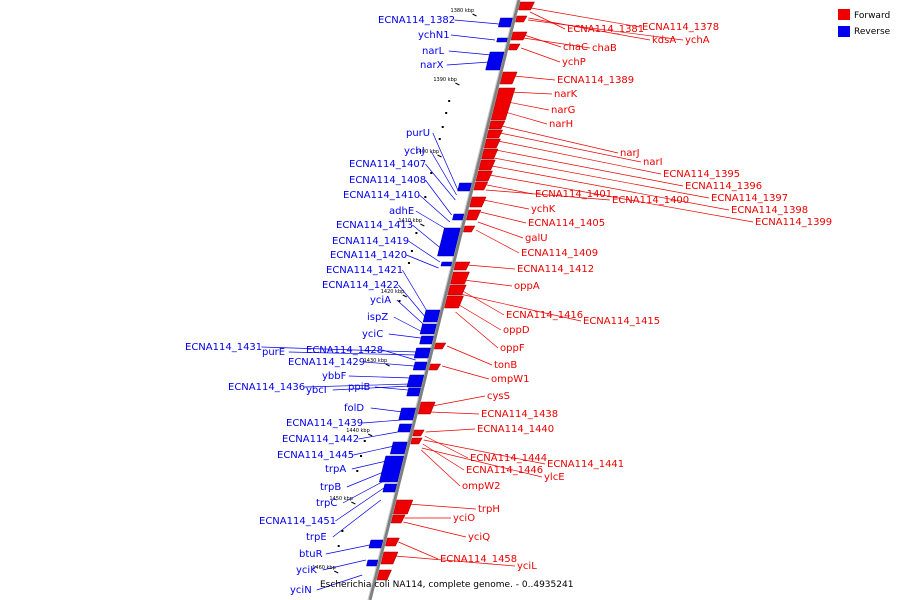 Image resolution: width=900 pixels, height=600 pixels. What do you see at coordinates (330, 487) in the screenshot?
I see `reverse-gene-label: trpB` at bounding box center [330, 487].